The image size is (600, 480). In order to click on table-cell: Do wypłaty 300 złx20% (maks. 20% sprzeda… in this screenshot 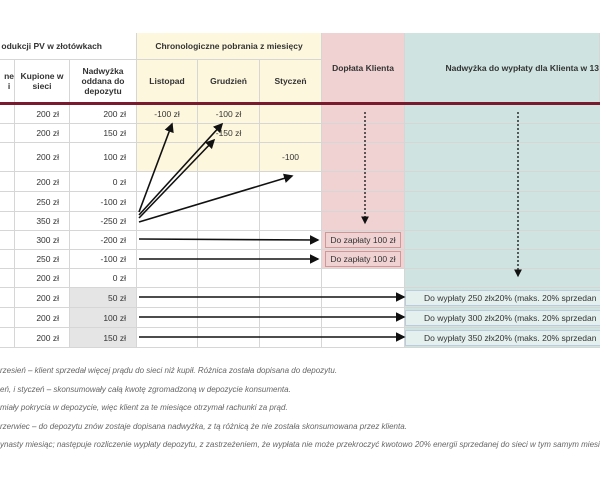, I will do `click(502, 318)`.